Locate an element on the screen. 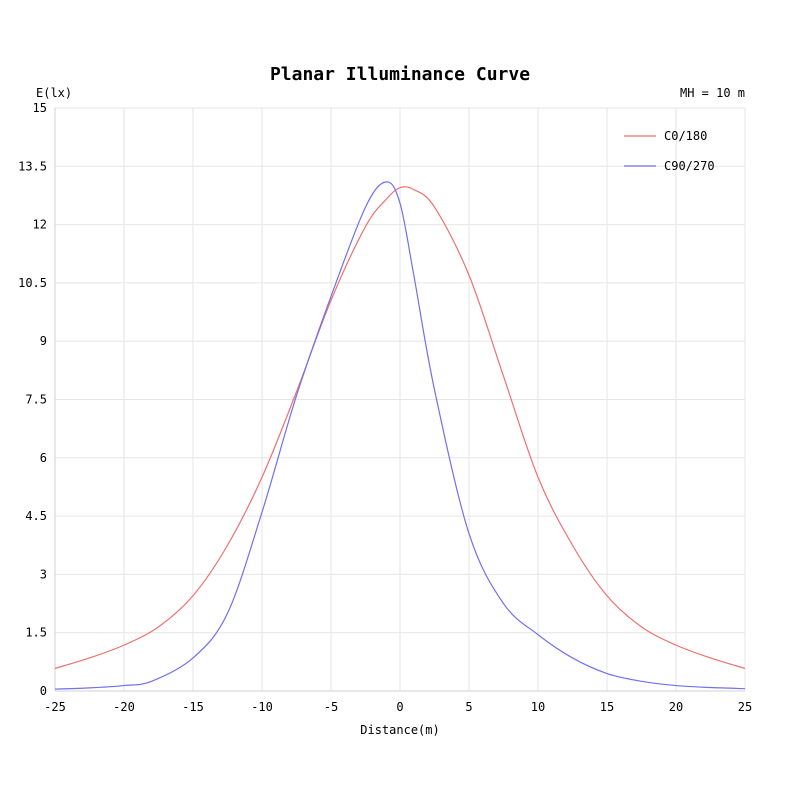  x-tick-label: 25 is located at coordinates (745, 707).